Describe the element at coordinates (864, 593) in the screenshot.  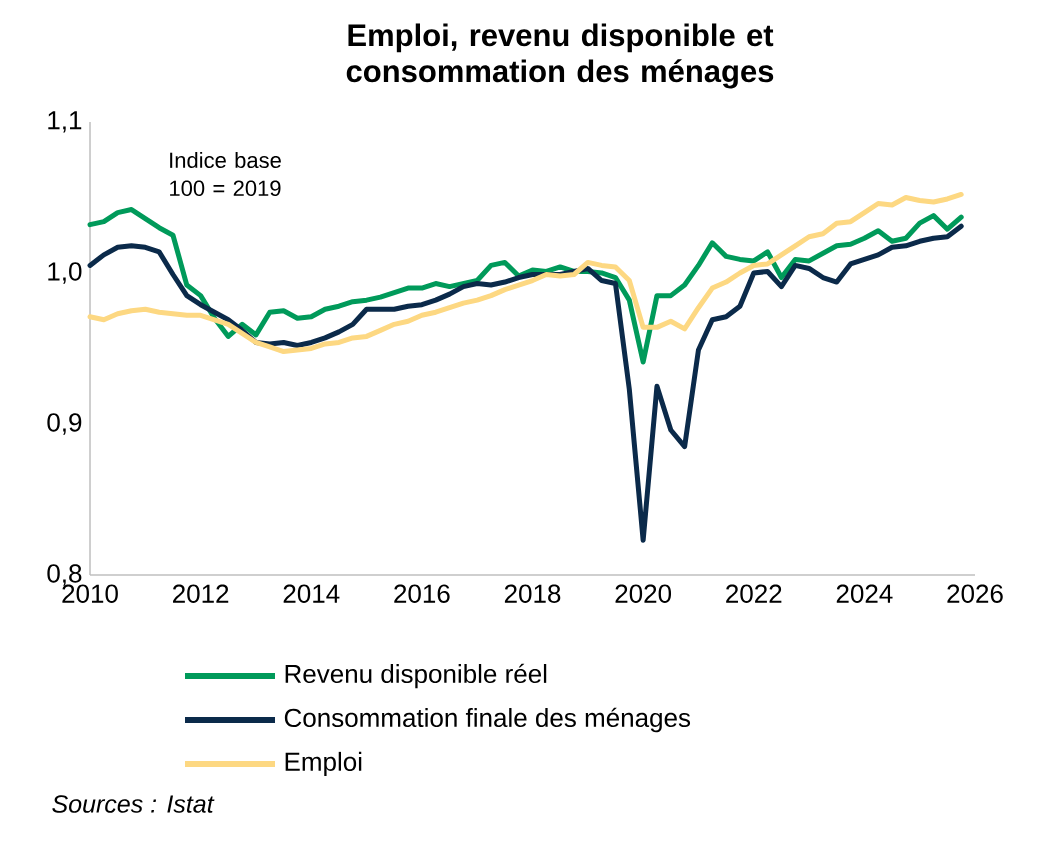
I see `x-tick-label: 2024` at that location.